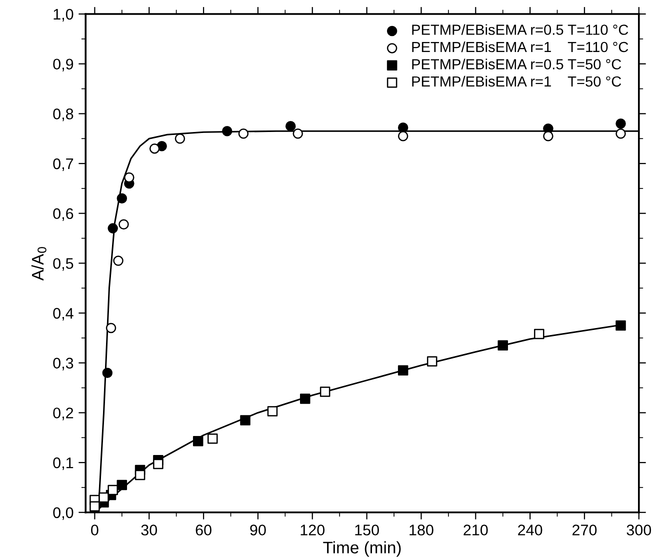 The image size is (669, 560). I want to click on legend-label: PETMP/EBisEMA r=1 T=50 °C, so click(517, 81).